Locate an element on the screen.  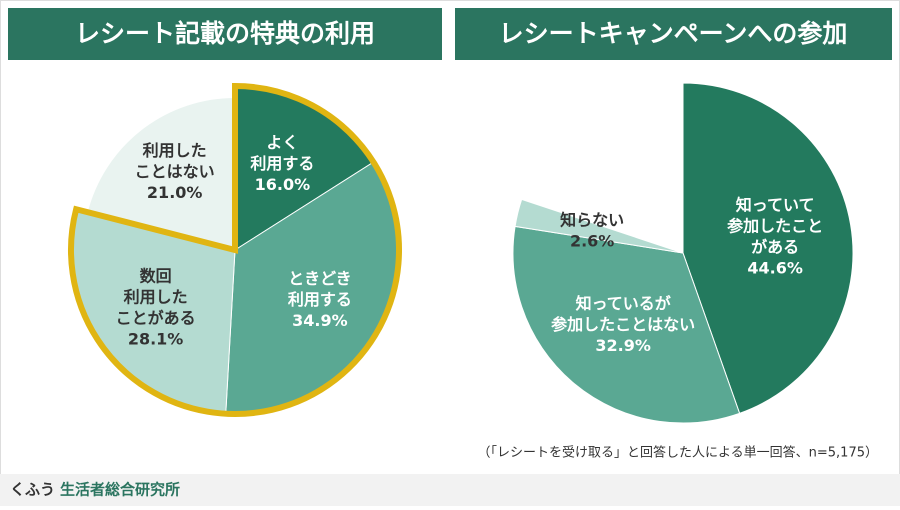
footer-brand: くふう is located at coordinates (32, 490).